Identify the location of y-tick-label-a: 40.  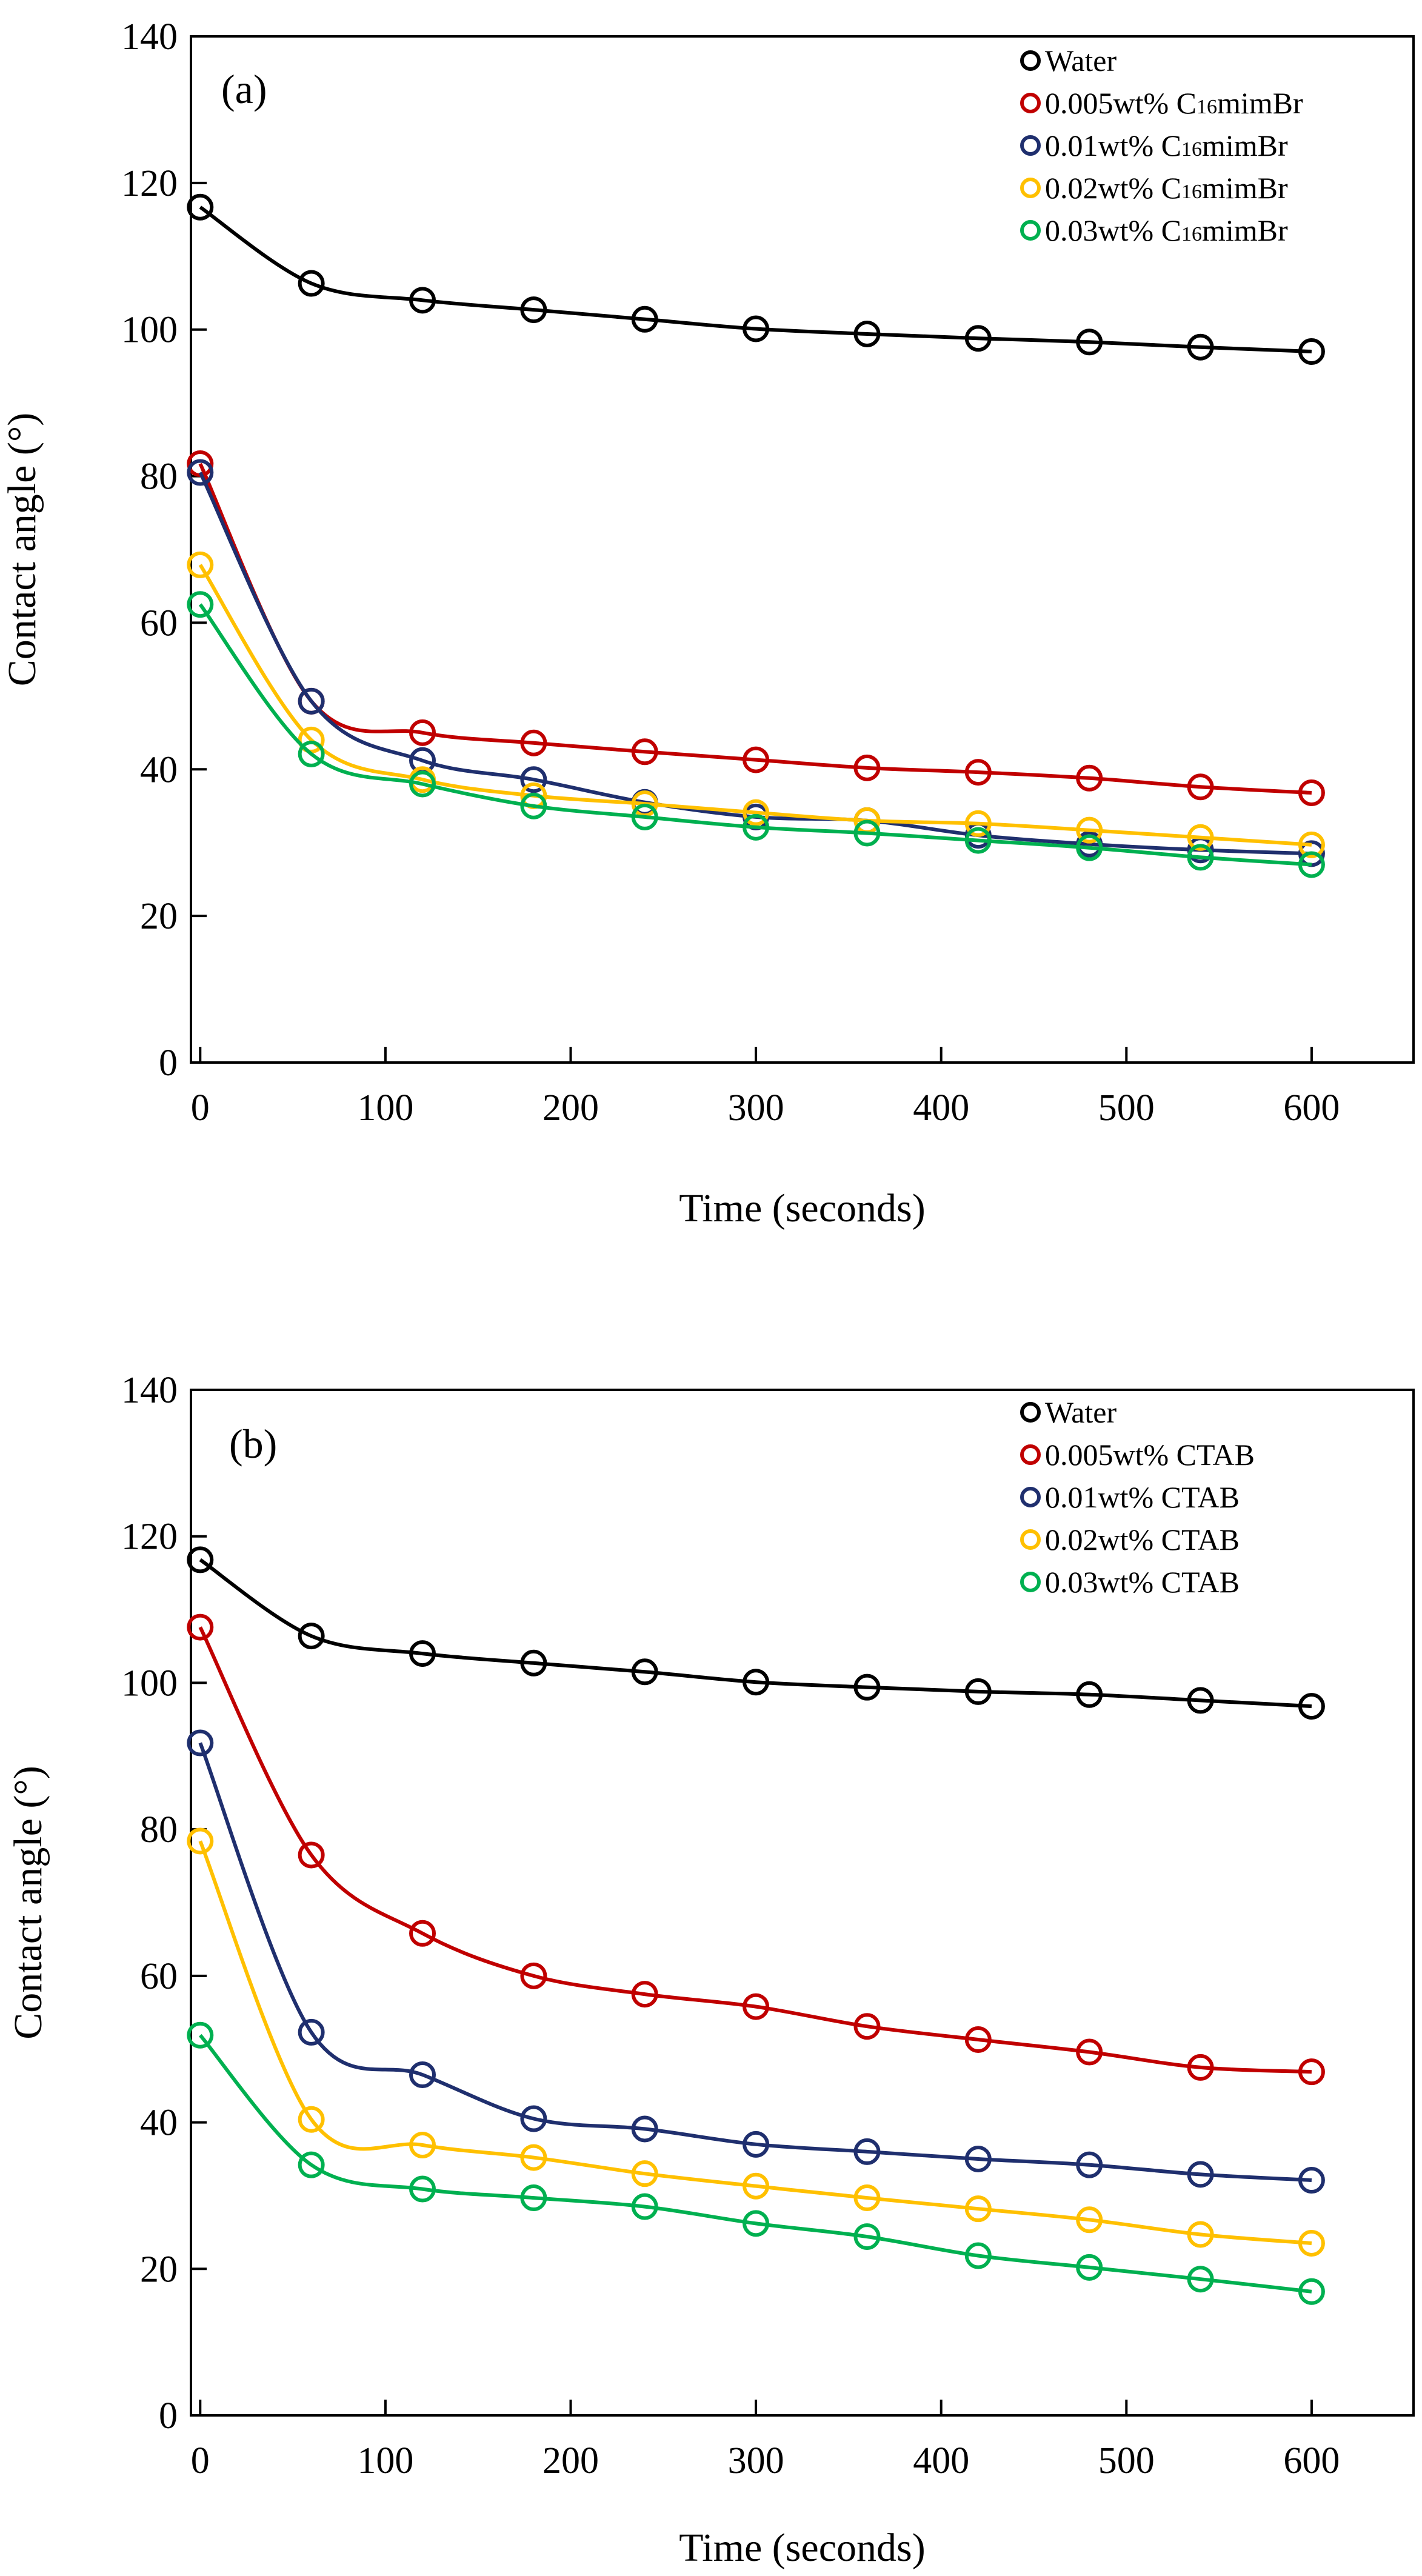
(159, 770).